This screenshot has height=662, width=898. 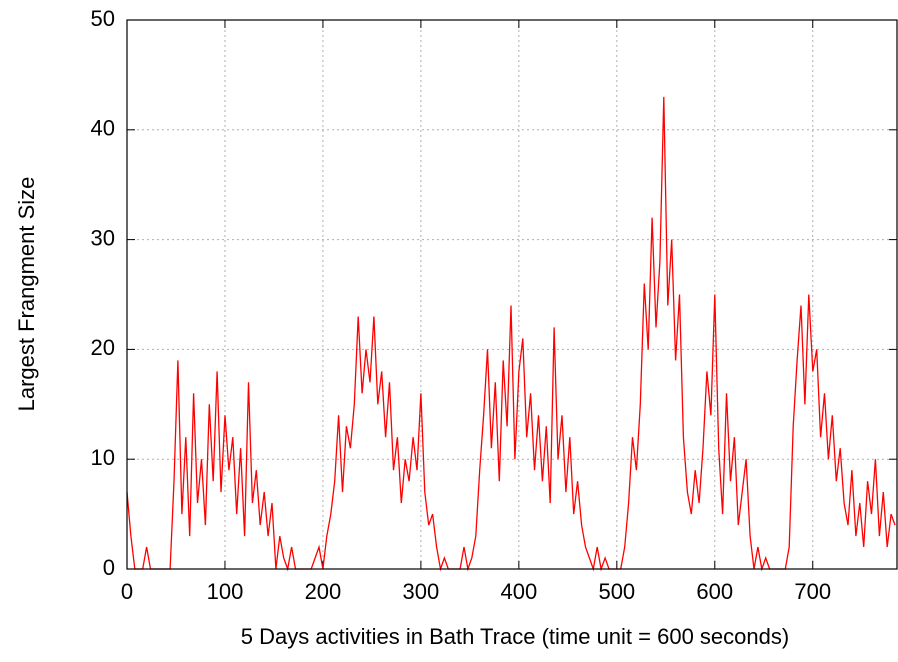 What do you see at coordinates (127, 591) in the screenshot?
I see `x-tick-label: 0` at bounding box center [127, 591].